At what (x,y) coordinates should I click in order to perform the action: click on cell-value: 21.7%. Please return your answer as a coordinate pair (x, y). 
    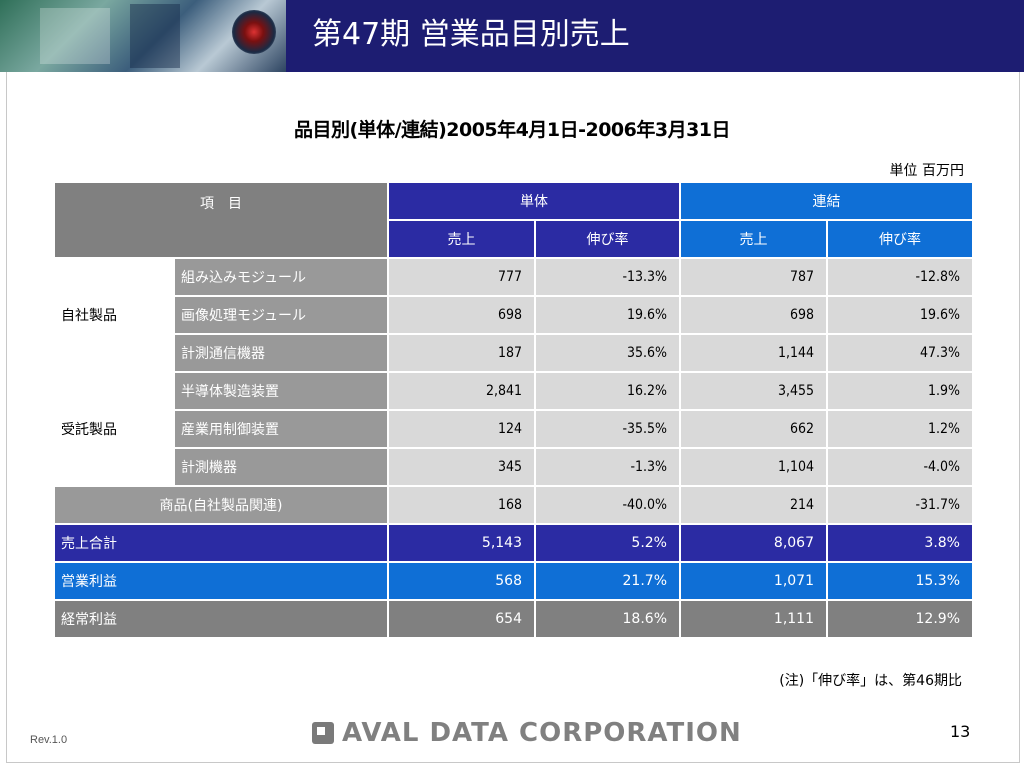
    Looking at the image, I should click on (607, 581).